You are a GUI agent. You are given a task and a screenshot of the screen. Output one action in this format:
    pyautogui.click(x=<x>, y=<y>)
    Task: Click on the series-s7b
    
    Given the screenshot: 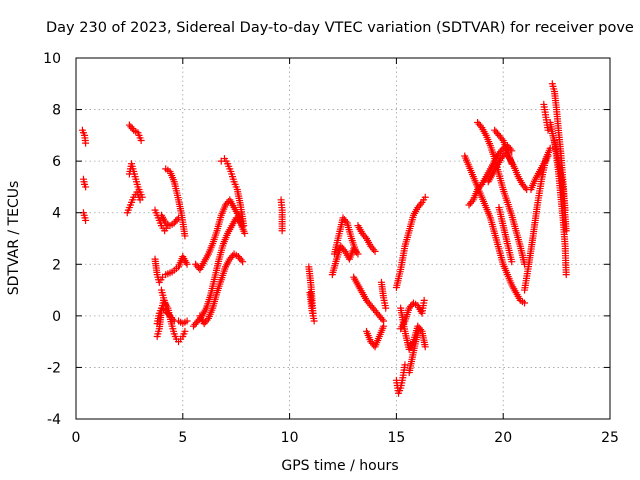 What is the action you would take?
    pyautogui.click(x=312, y=307)
    